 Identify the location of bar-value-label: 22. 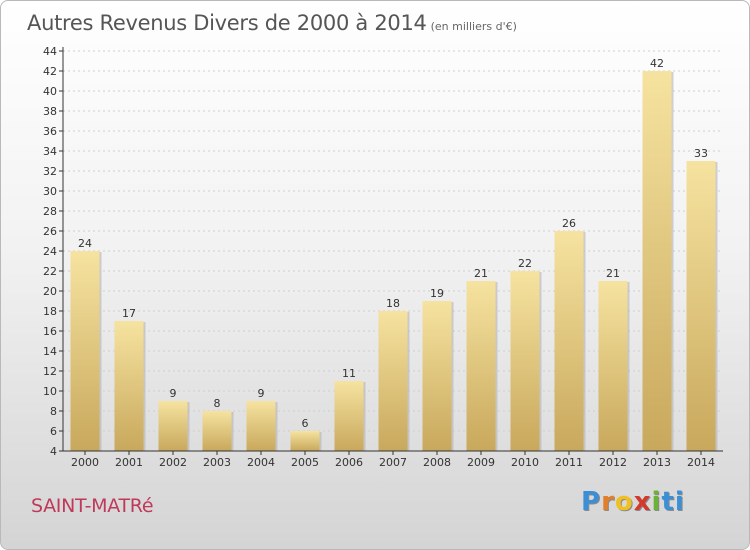
(525, 263).